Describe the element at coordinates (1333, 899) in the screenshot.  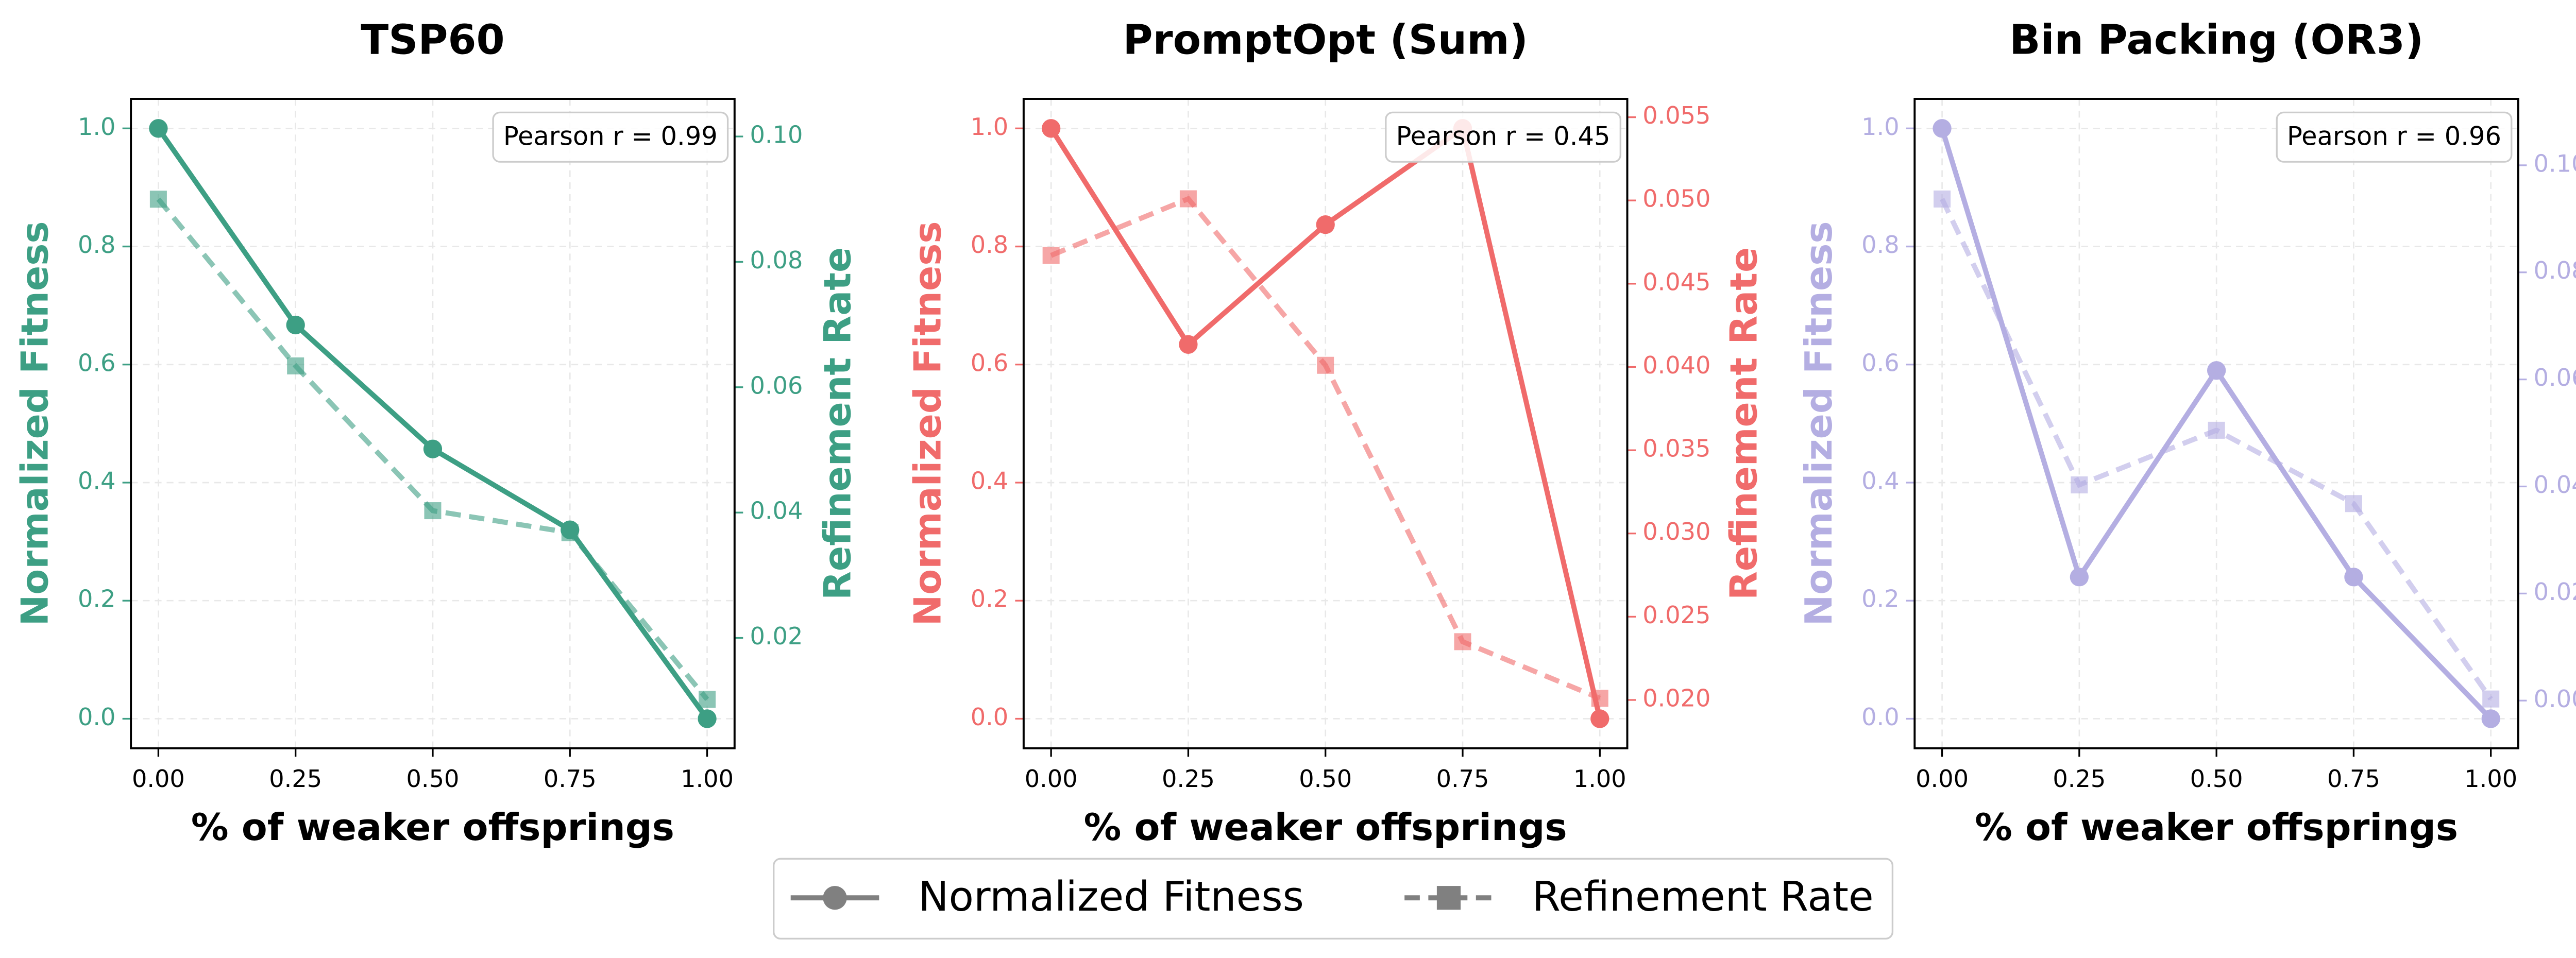
I see `legend-box` at that location.